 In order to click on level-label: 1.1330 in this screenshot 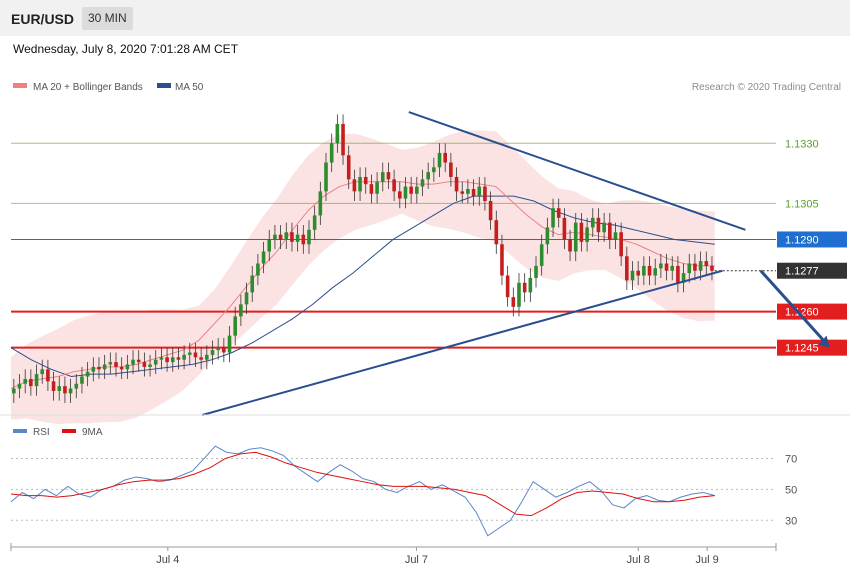, I will do `click(802, 144)`.